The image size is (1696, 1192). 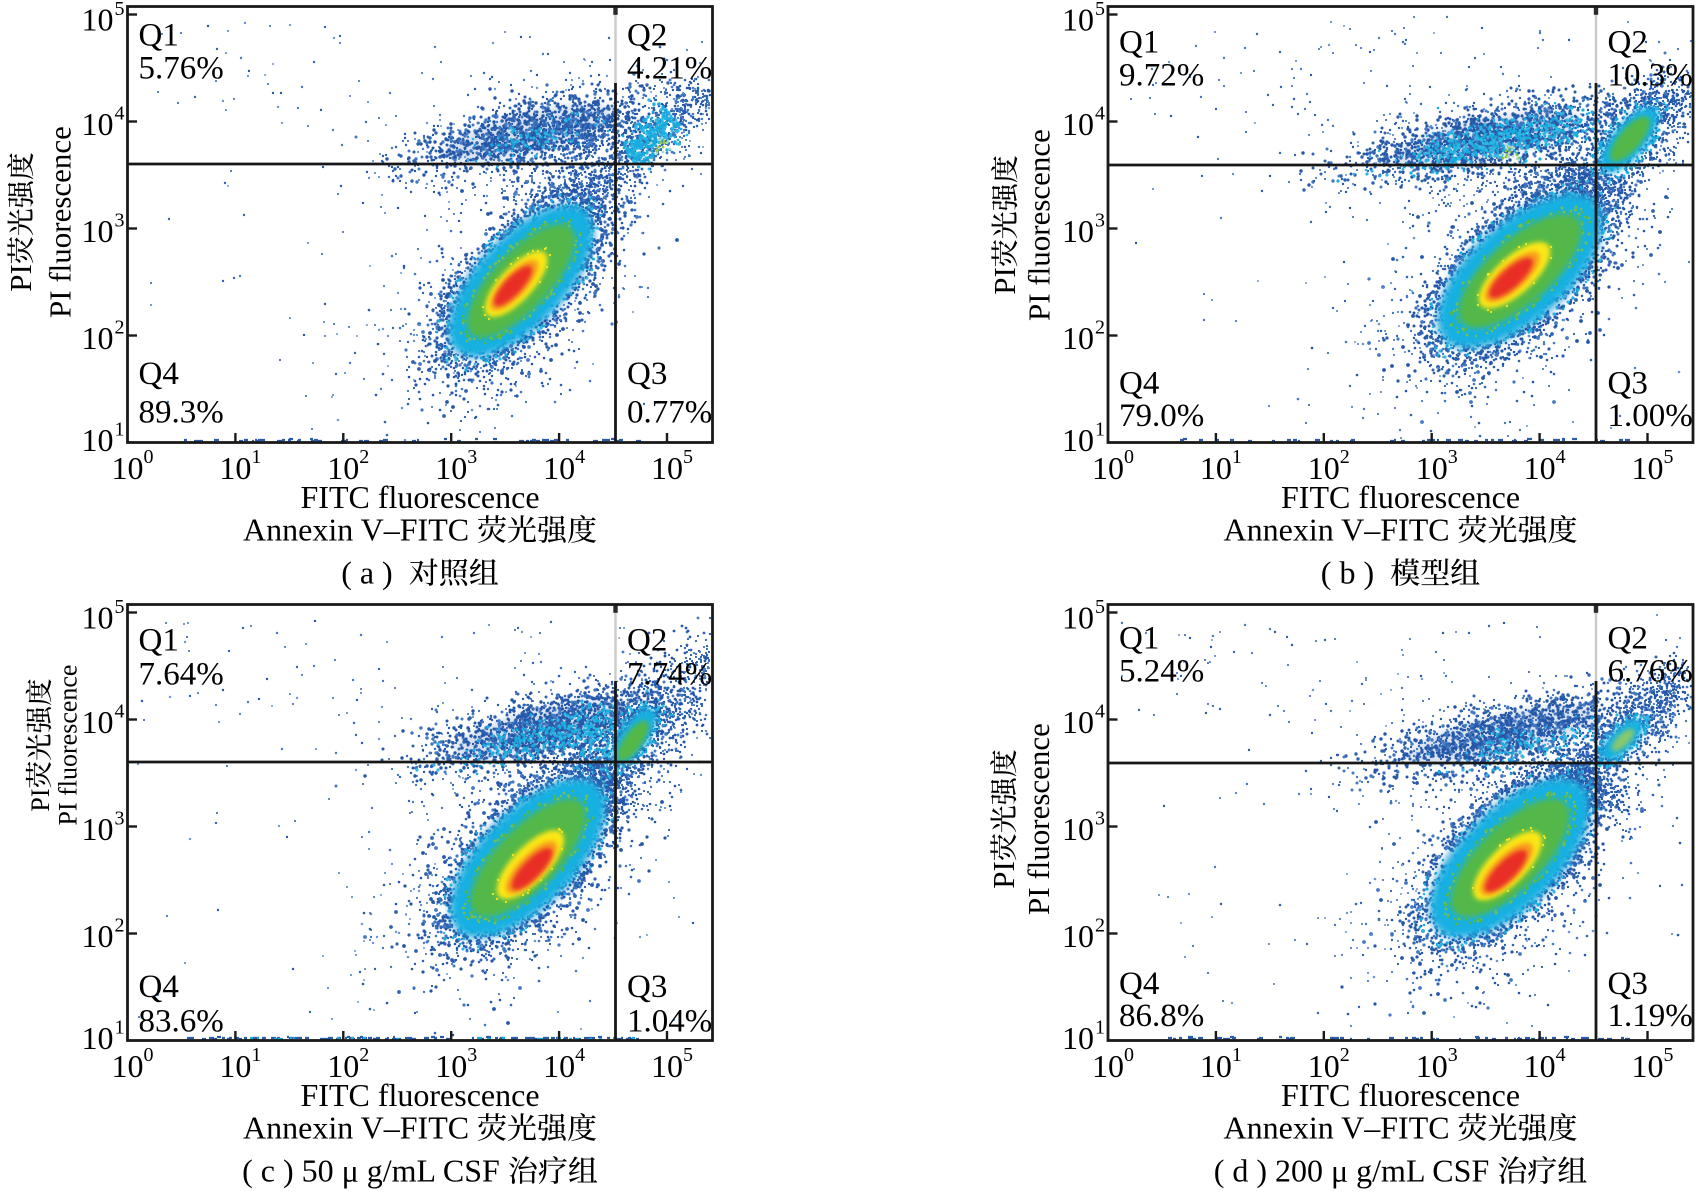 What do you see at coordinates (1352, 1171) in the screenshot?
I see `svg-text: ( d ) 200 μ g/mL CSF` at bounding box center [1352, 1171].